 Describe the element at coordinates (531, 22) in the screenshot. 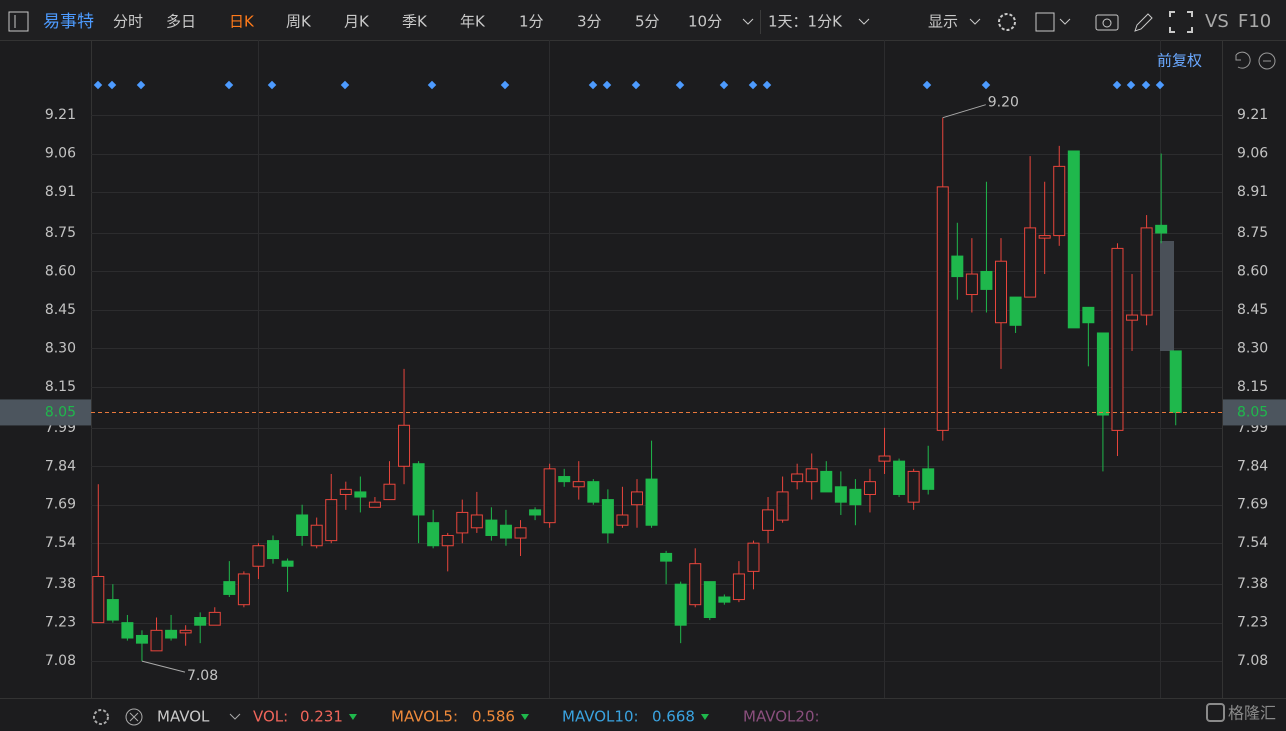

I see `period-tab: 1分` at that location.